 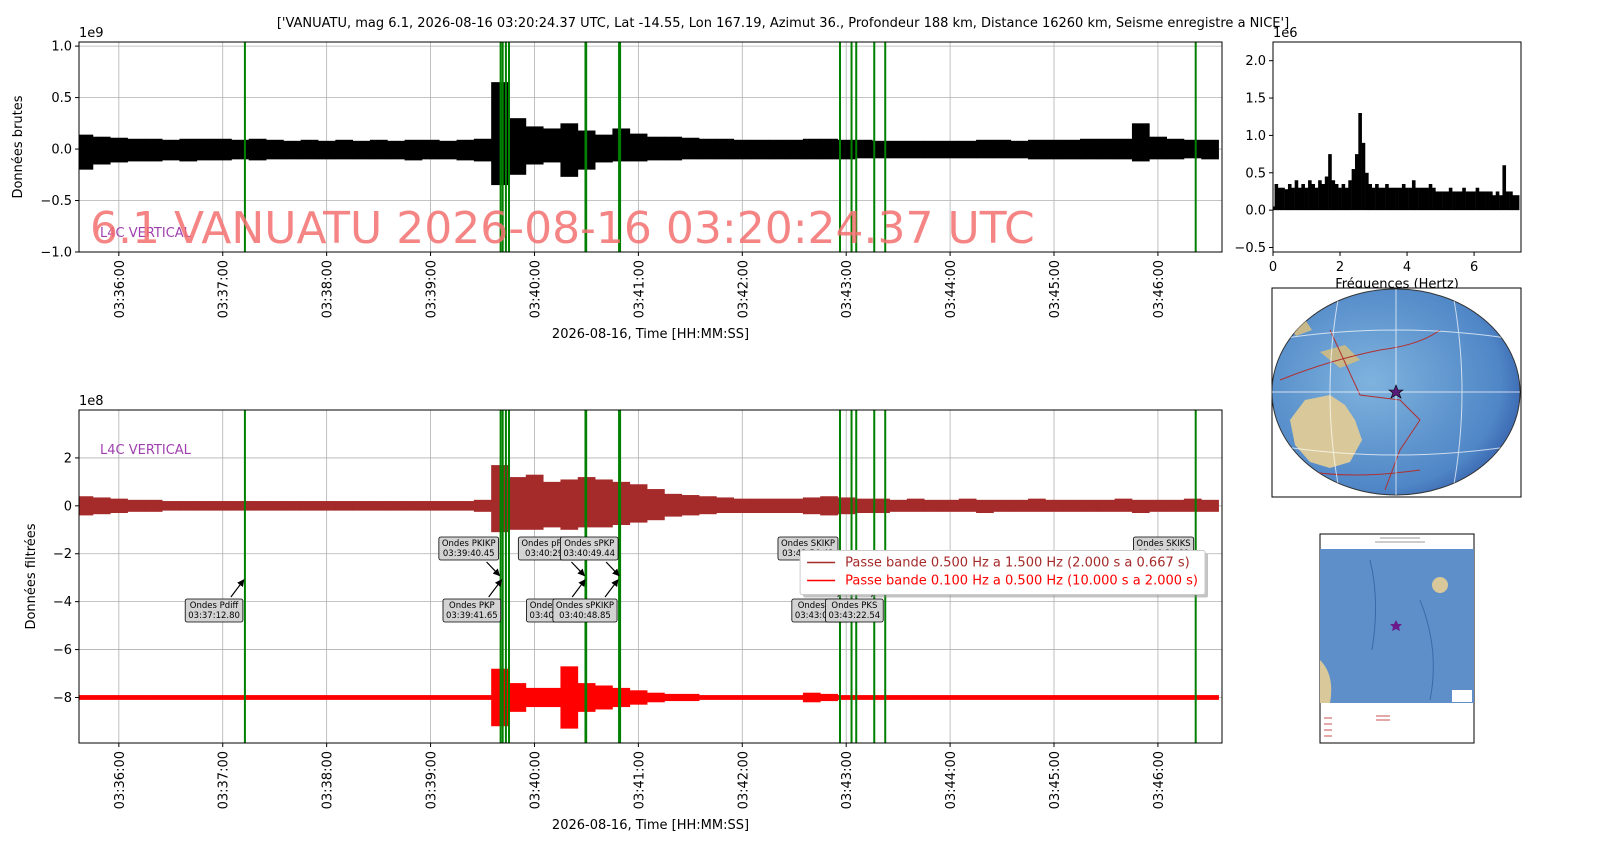 What do you see at coordinates (821, 616) in the screenshot?
I see `annotation-time: 03:43:03.08` at bounding box center [821, 616].